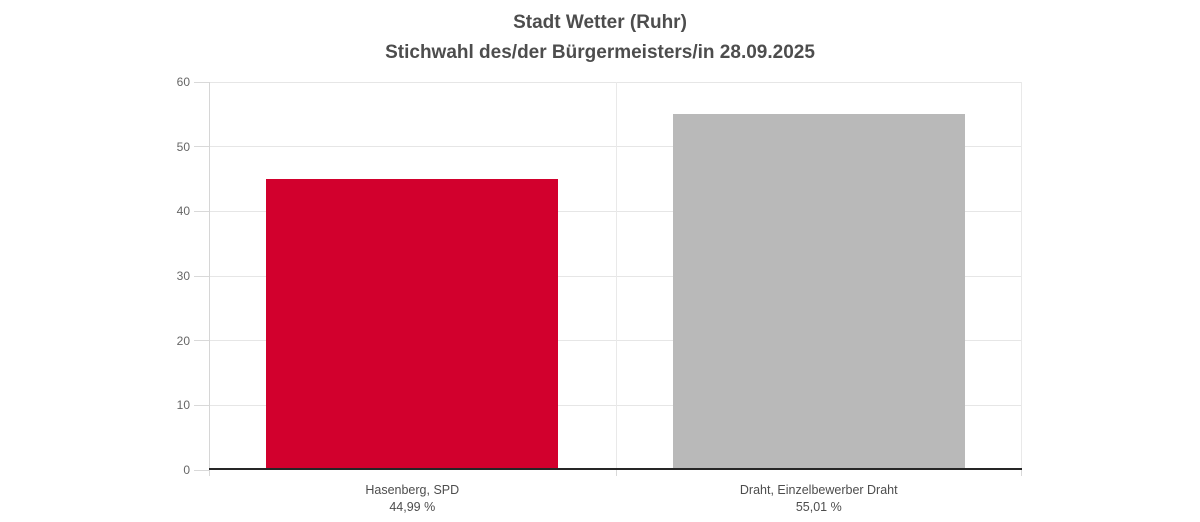 Image resolution: width=1200 pixels, height=522 pixels. What do you see at coordinates (412, 499) in the screenshot?
I see `x-axis-category-label: Hasenberg, SPD 44,99 %` at bounding box center [412, 499].